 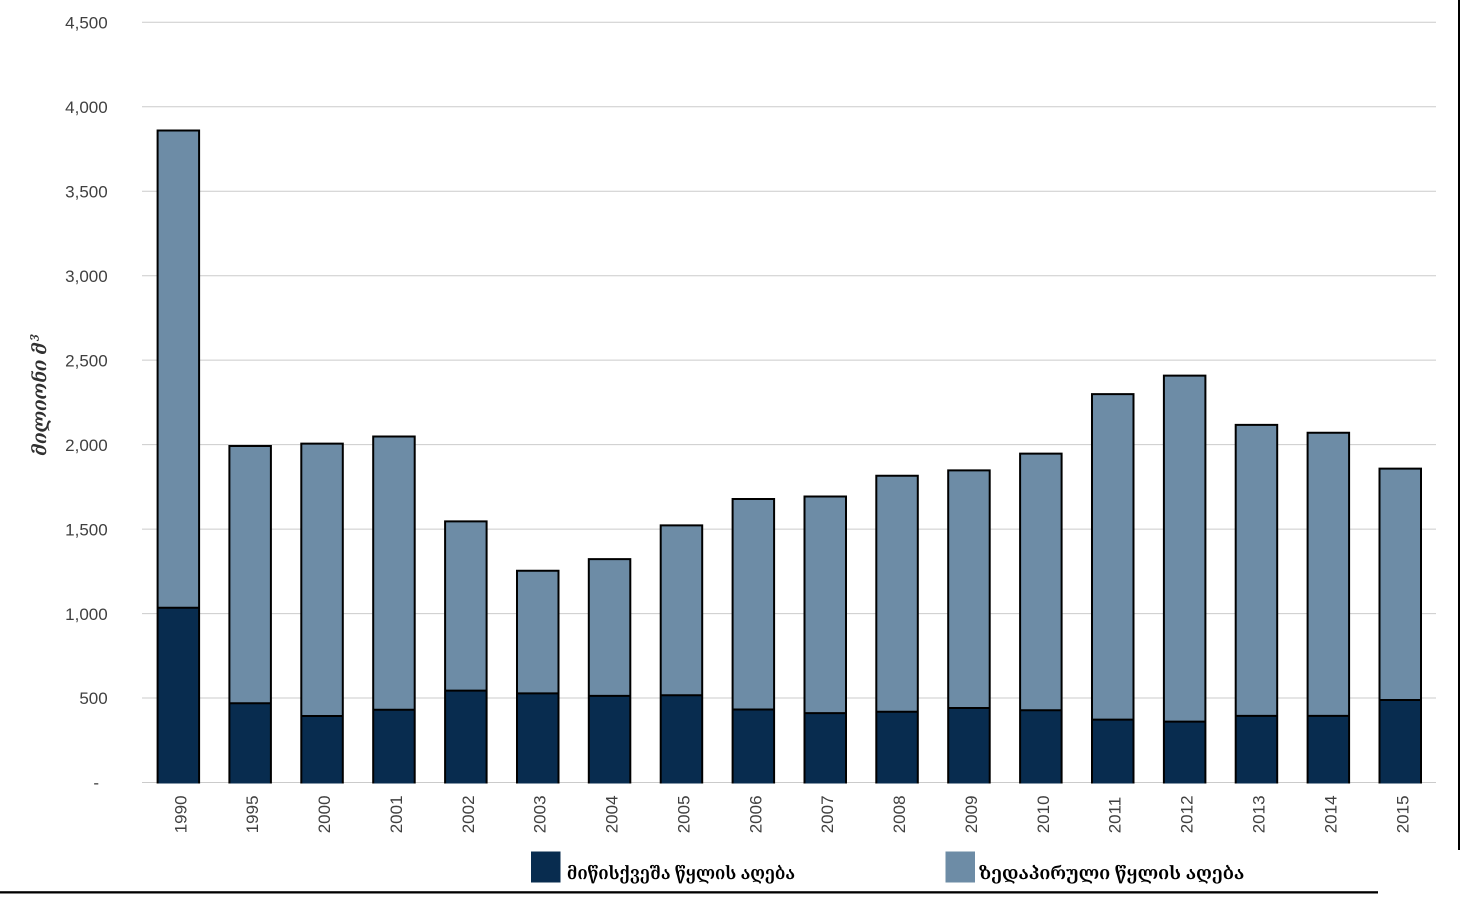 I want to click on svg-text: 2009, so click(x=971, y=814).